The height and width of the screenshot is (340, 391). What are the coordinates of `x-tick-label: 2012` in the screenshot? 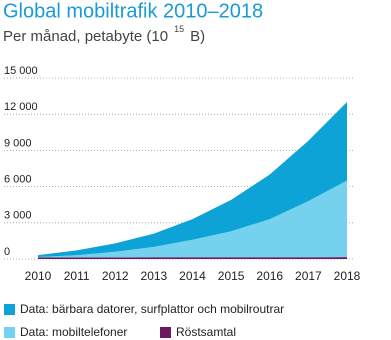 It's located at (115, 276).